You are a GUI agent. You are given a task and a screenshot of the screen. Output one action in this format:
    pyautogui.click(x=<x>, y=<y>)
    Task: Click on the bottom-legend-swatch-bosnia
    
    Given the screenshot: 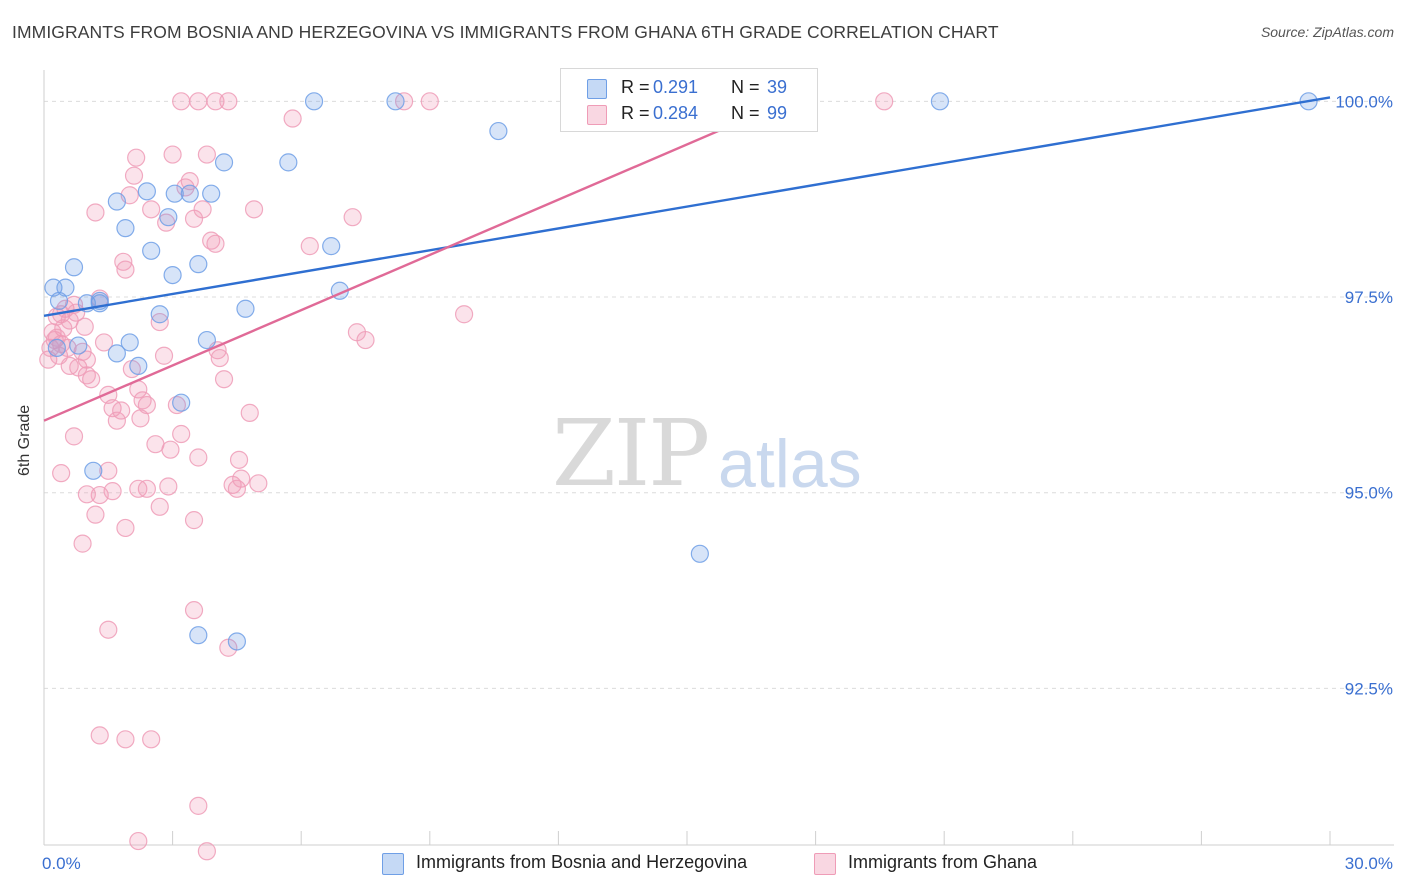 What is the action you would take?
    pyautogui.click(x=393, y=864)
    